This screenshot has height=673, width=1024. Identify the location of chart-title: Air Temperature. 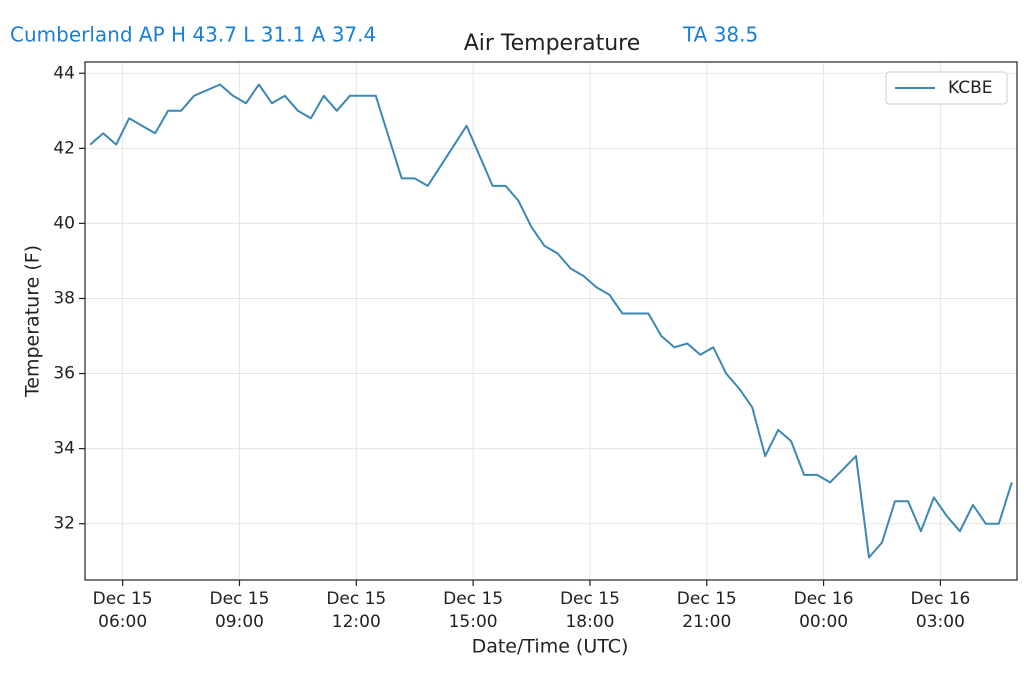
(552, 43).